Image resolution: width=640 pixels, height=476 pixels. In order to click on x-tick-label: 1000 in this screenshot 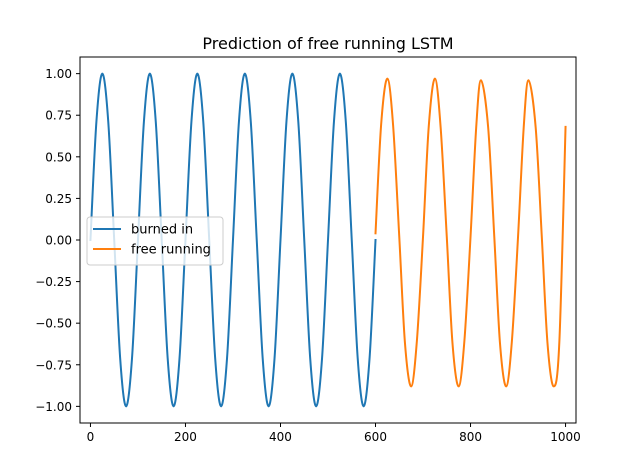, I will do `click(565, 437)`.